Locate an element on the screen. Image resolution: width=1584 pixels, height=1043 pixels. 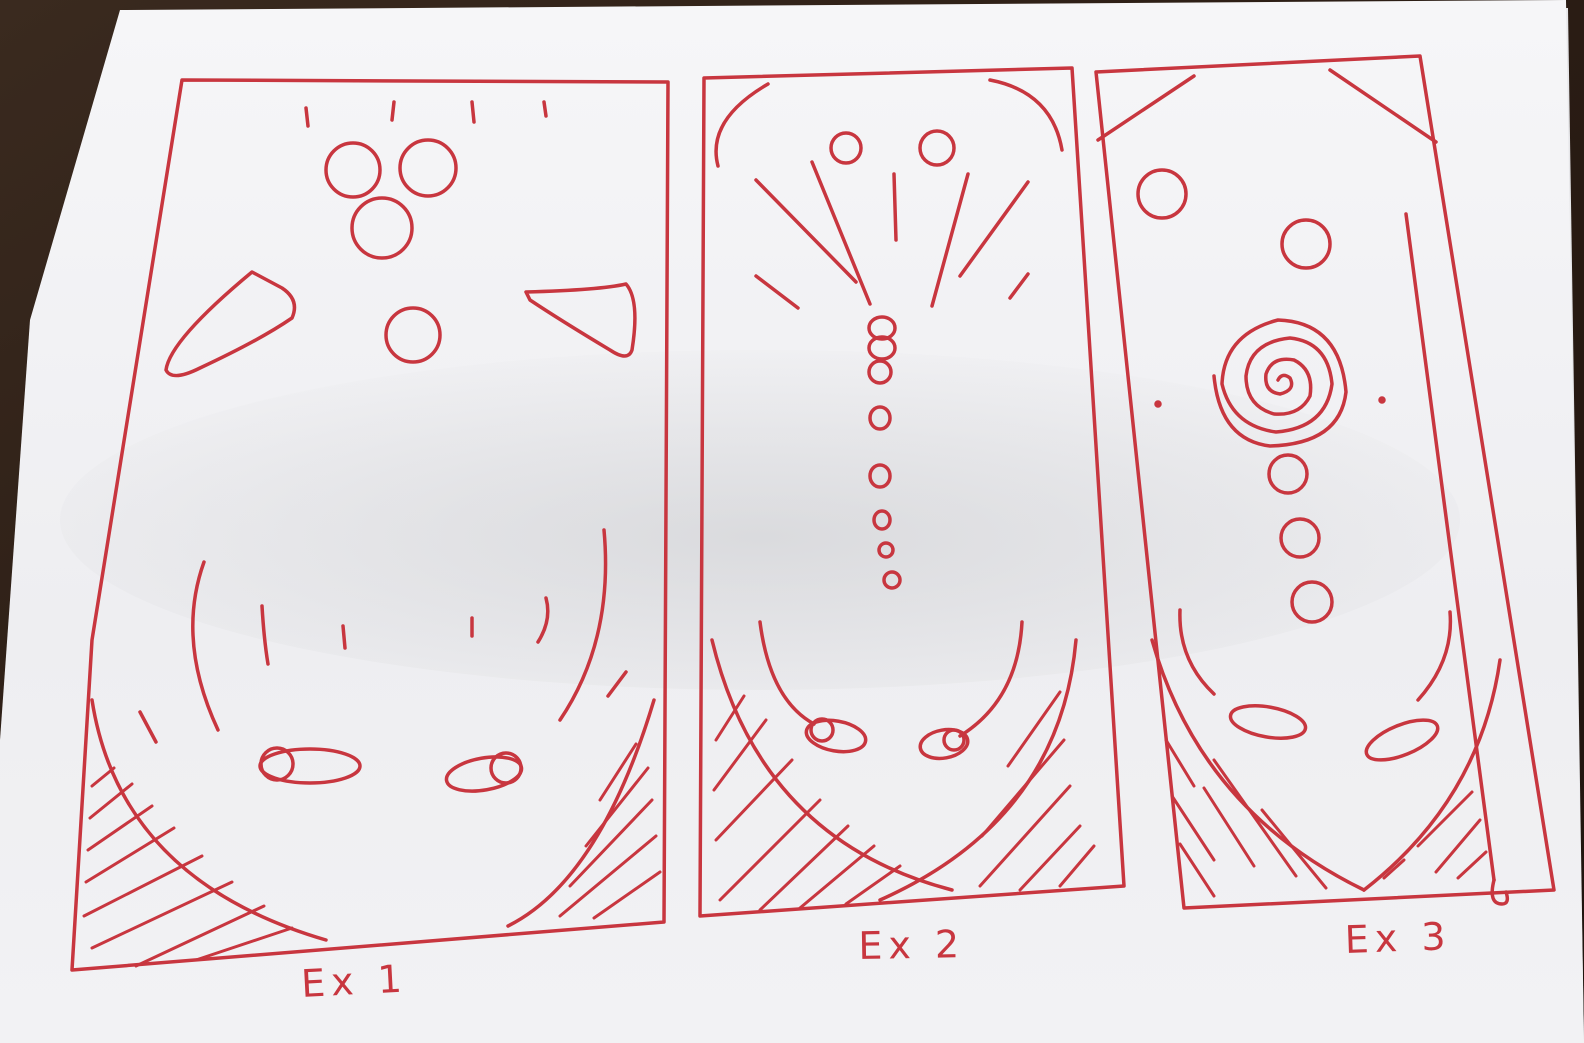
plunger-tip is located at coordinates (1500, 892).